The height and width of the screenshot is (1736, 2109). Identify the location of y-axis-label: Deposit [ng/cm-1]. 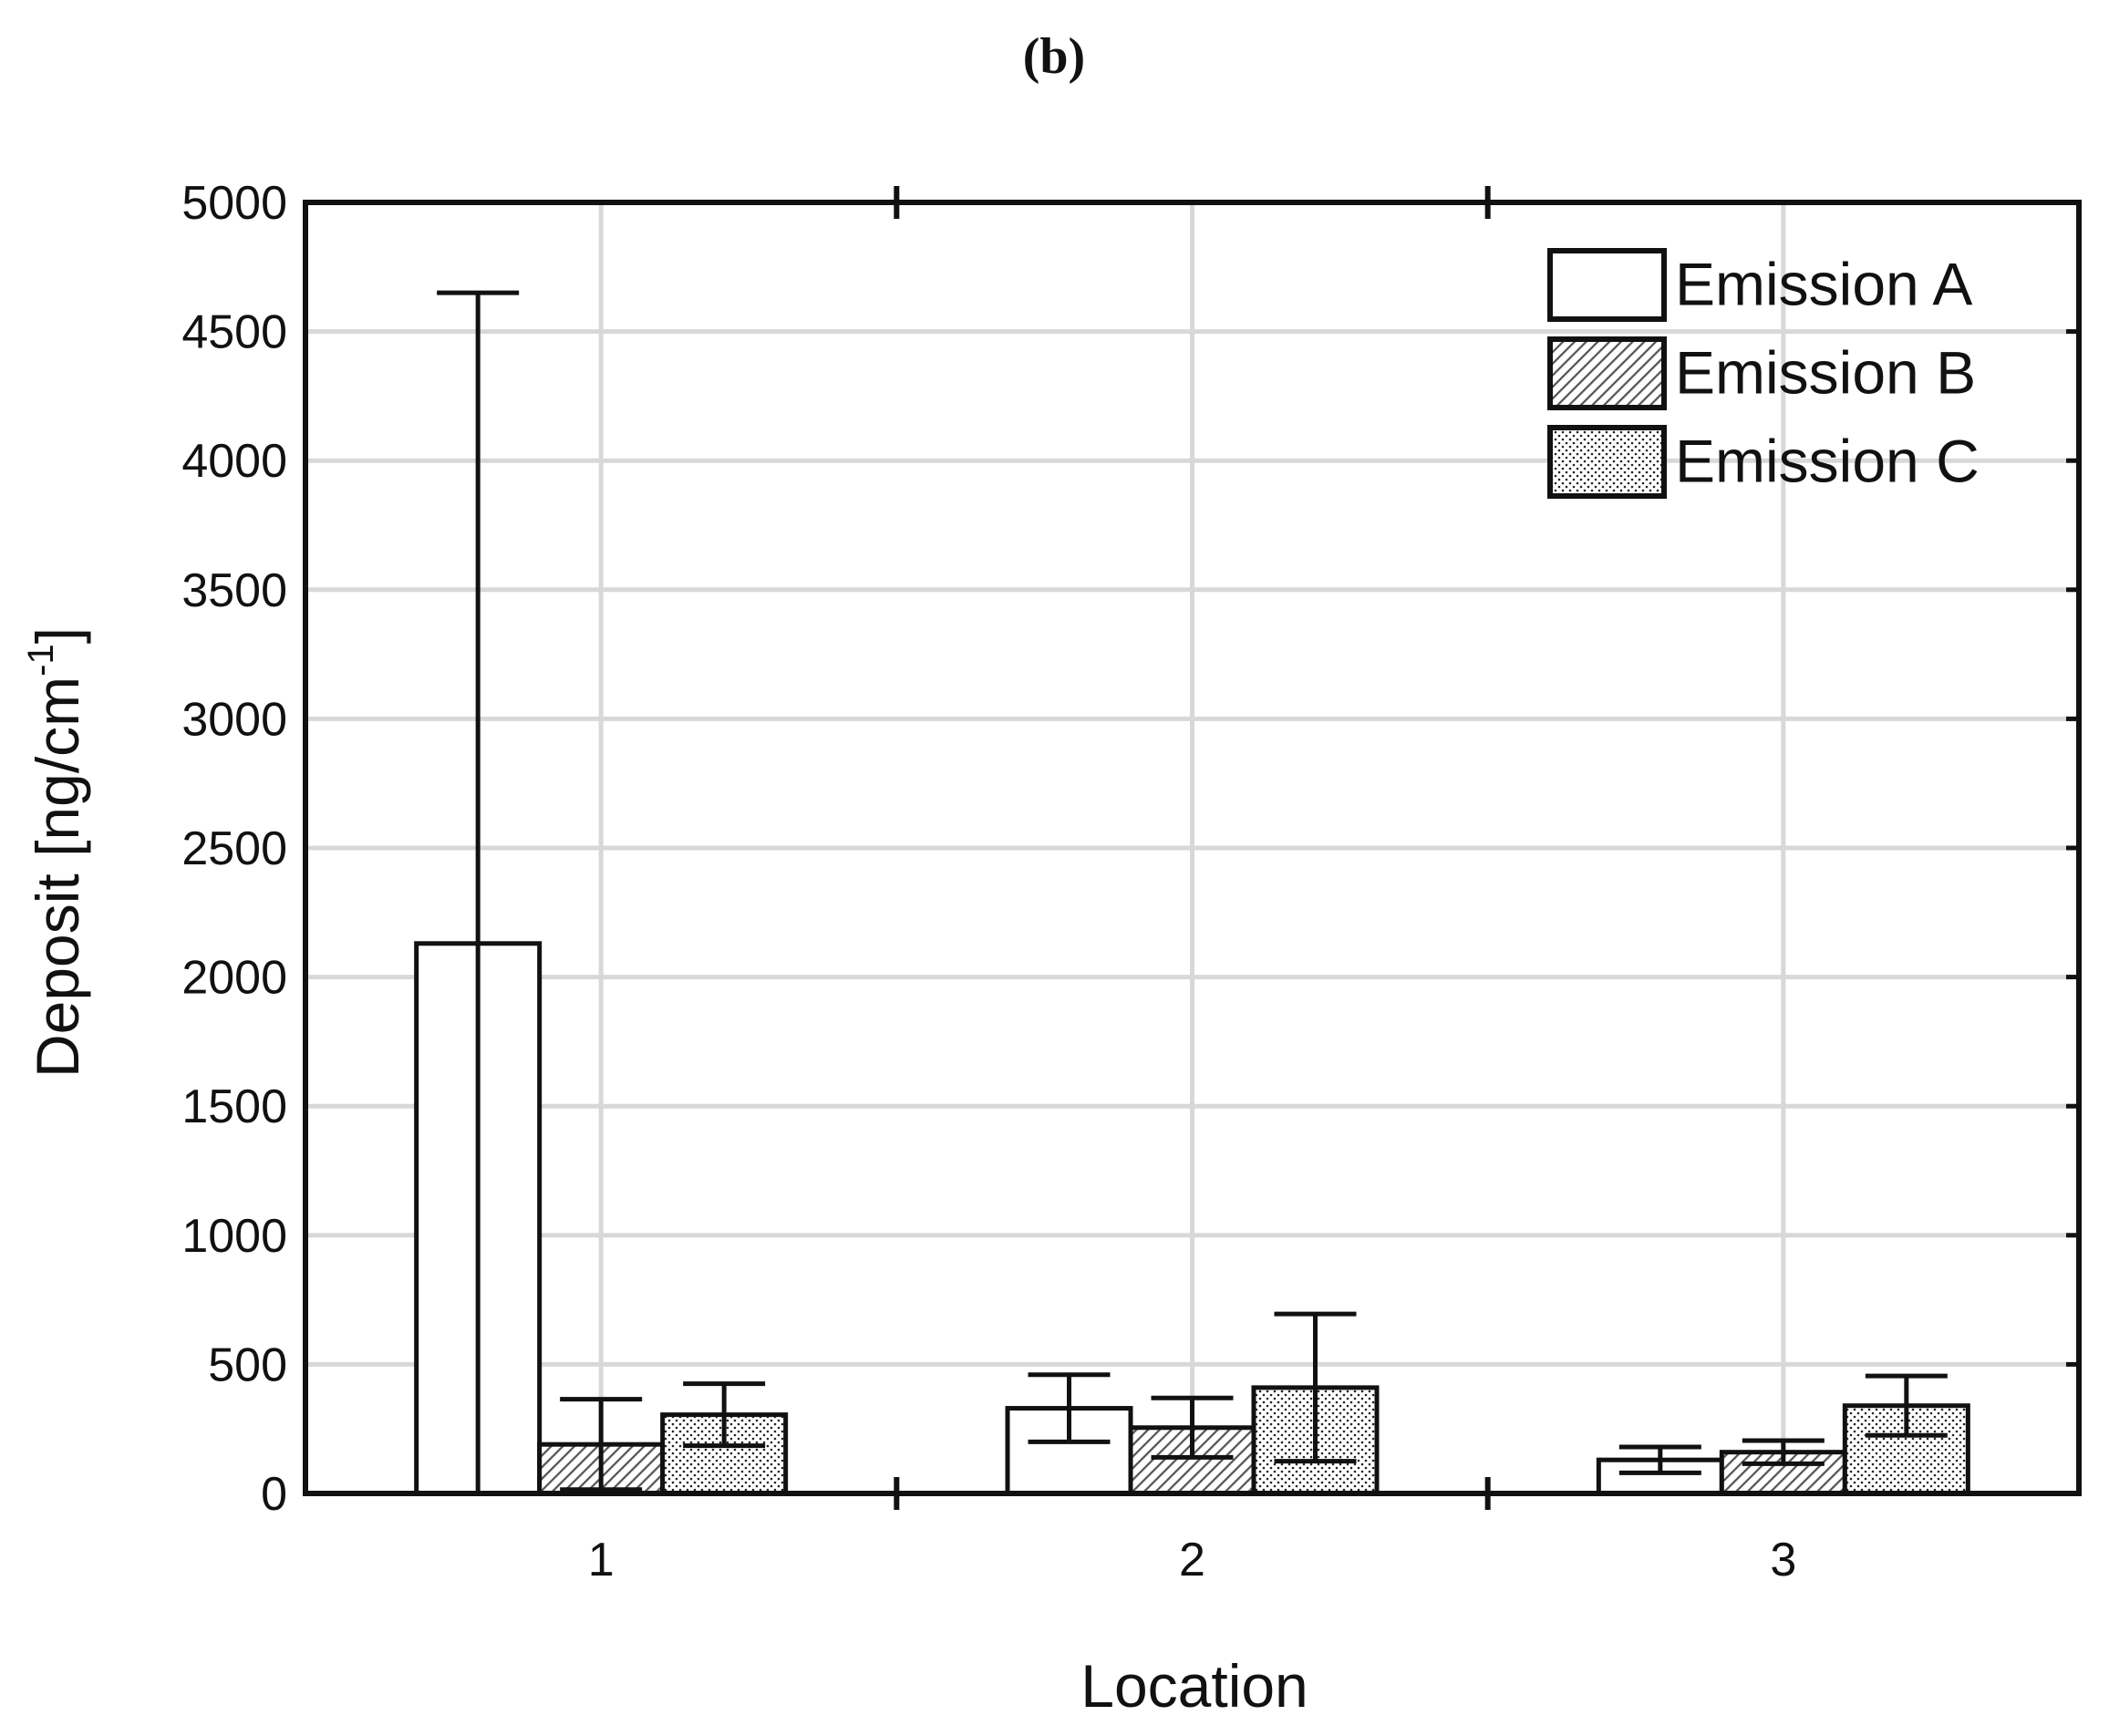
(56, 852).